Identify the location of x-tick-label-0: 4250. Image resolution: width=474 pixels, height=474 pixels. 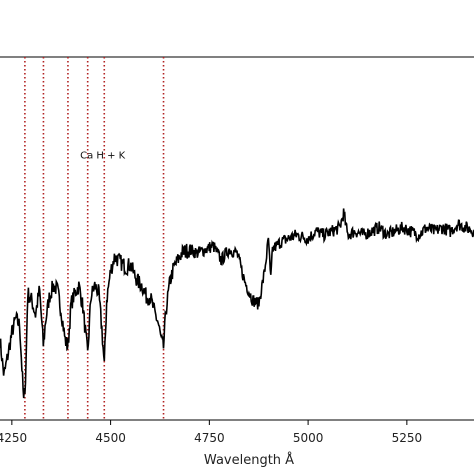
(13, 438).